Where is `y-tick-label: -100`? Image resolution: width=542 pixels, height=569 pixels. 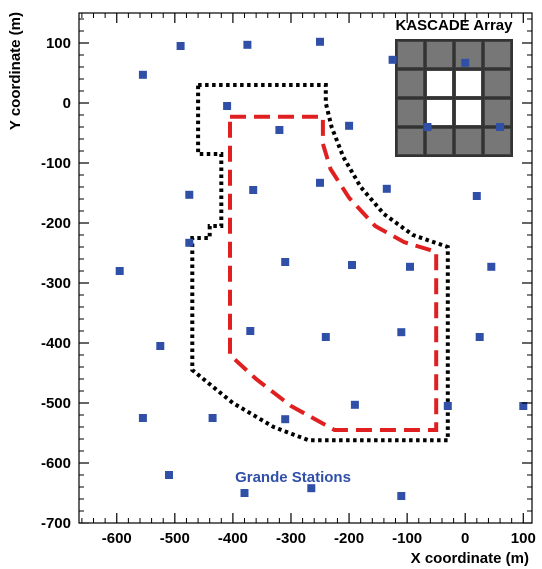 y-tick-label: -100 is located at coordinates (56, 163).